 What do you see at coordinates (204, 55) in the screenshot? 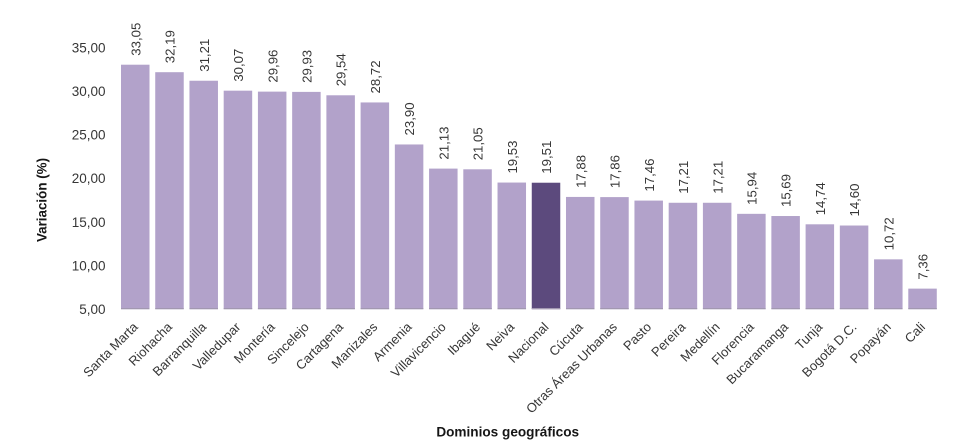
I see `svg-text: 31,21` at bounding box center [204, 55].